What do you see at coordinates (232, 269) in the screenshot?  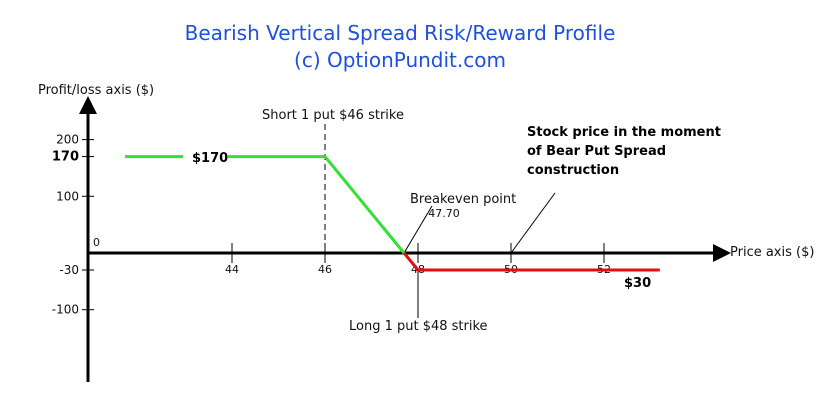 I see `x-tick-label: 44` at bounding box center [232, 269].